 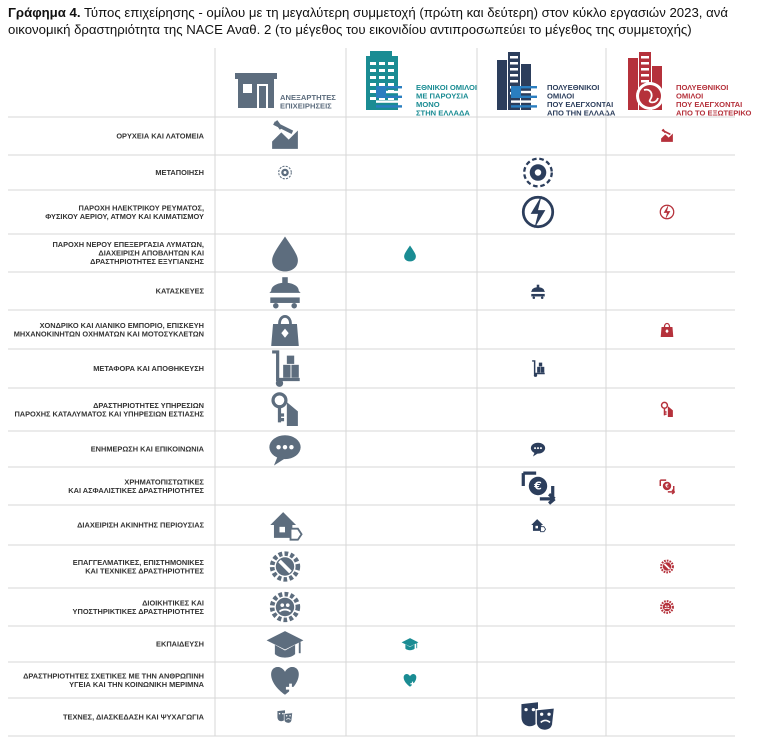 I want to click on activity-row: ΔΙΑΧΕΙΡΙΣΗ ΑΚΙΝΗΤΗΣ ΠΕΡΙΟΥΣΙΑΣ, so click(x=312, y=526).